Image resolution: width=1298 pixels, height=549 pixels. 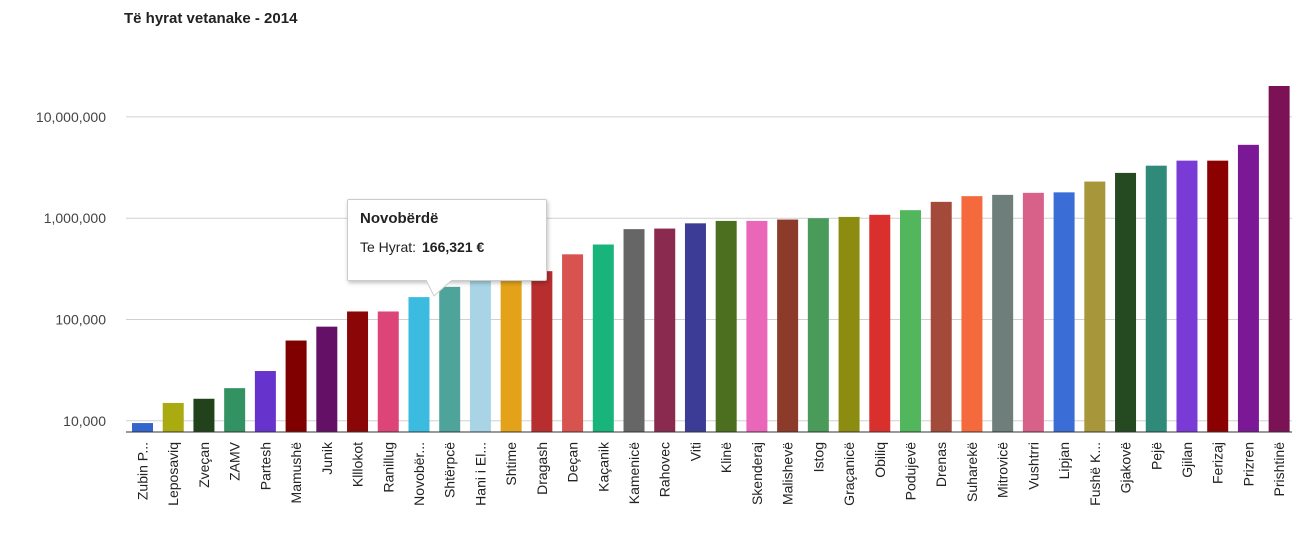 I want to click on x-tick-label: Leposaviq, so click(x=173, y=474).